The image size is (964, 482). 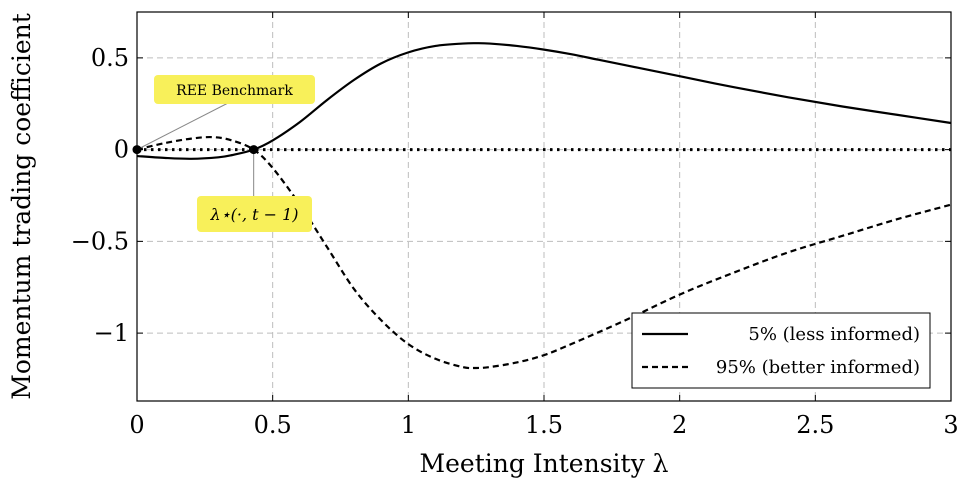 I want to click on y-tick-label: 0.5, so click(x=110, y=58).